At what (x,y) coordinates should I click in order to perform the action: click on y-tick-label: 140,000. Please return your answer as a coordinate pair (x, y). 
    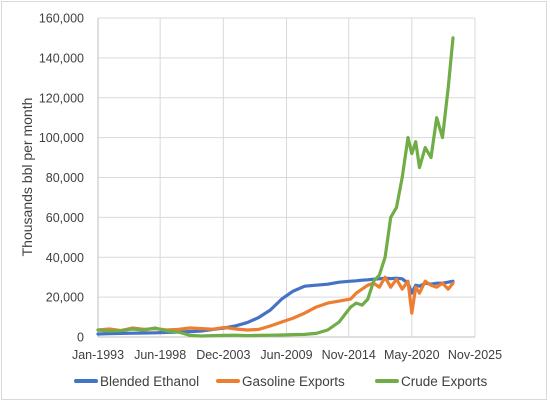
    Looking at the image, I should click on (61, 58).